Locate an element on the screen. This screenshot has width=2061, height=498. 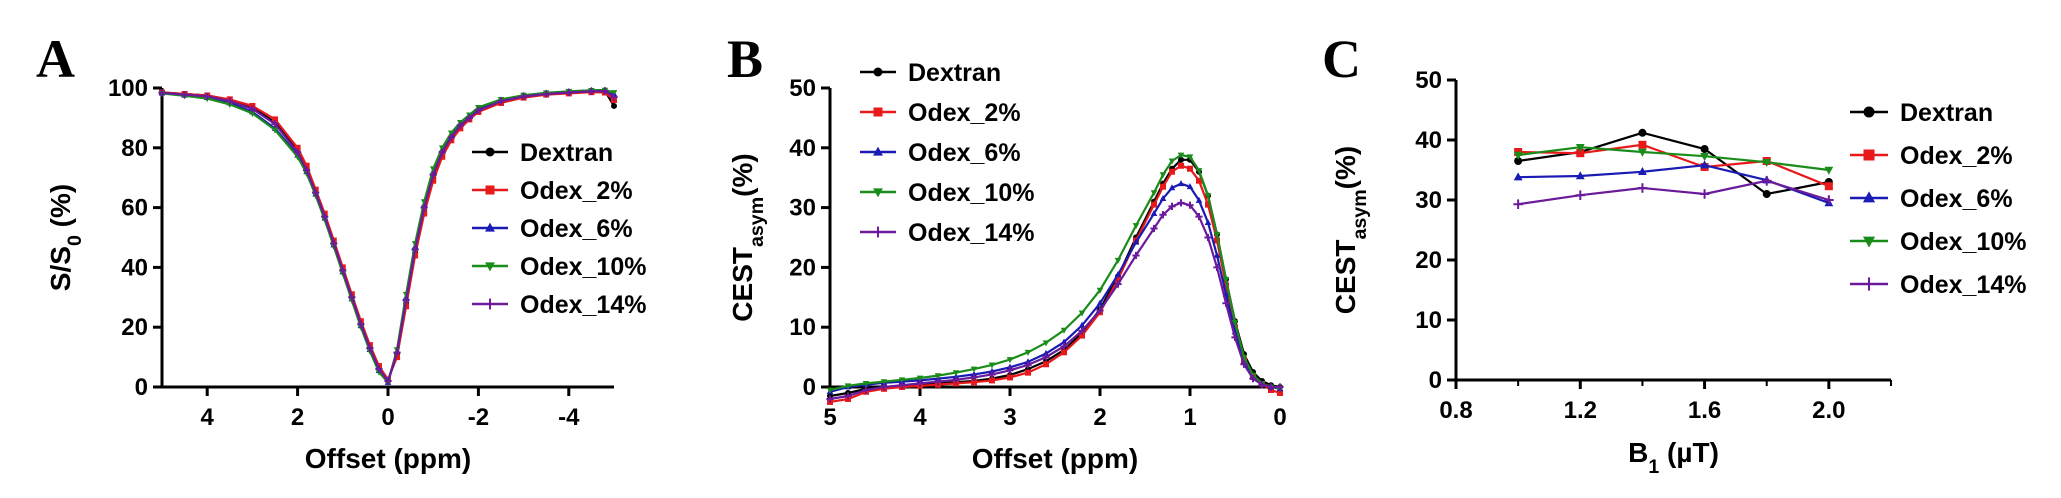
panel-c-legend-label: Odex_2% is located at coordinates (1956, 156).